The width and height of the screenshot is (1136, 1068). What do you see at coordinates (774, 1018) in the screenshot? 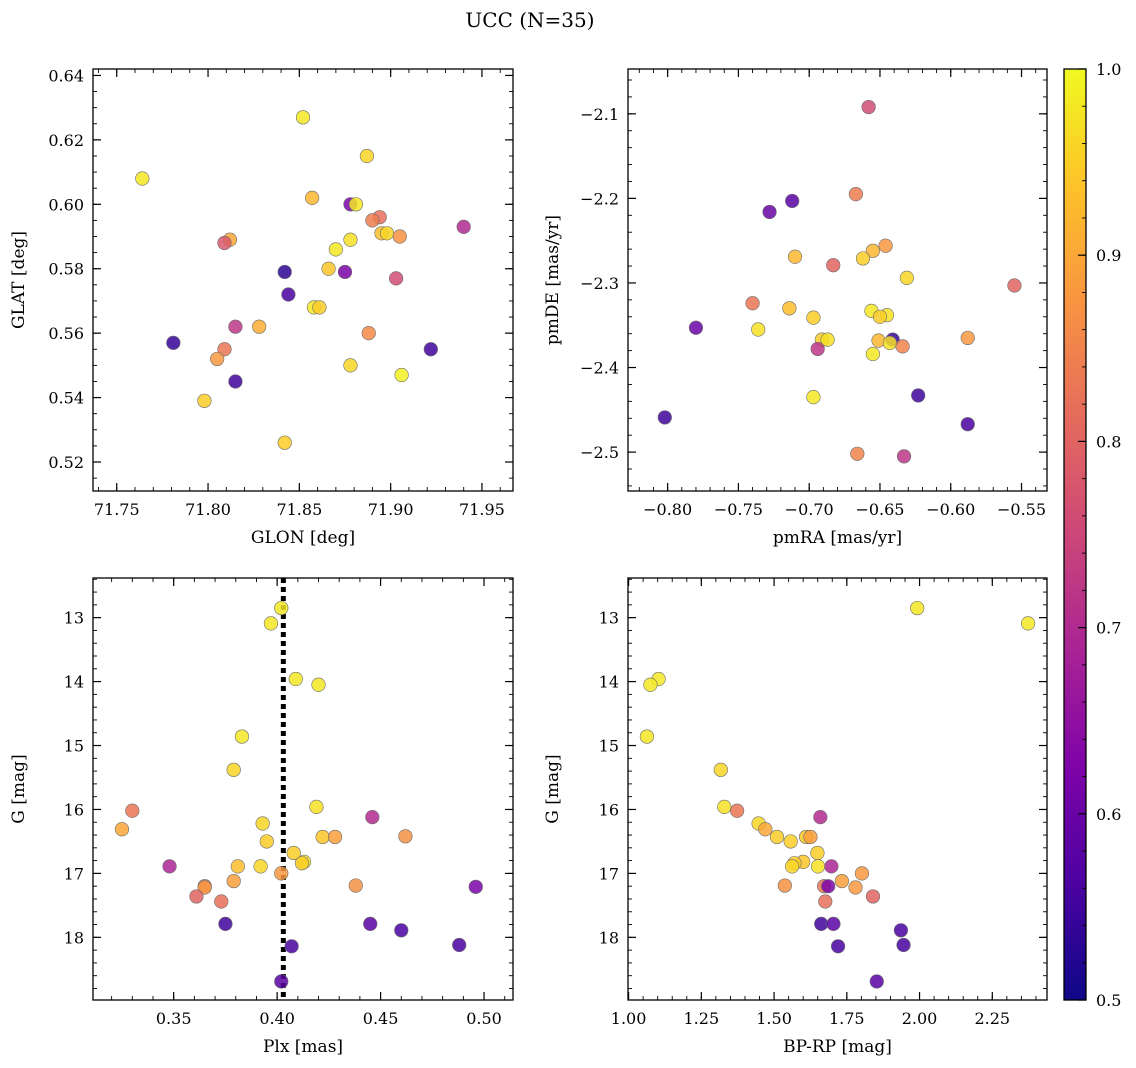
I see `x-tick-label: 1.50` at bounding box center [774, 1018].